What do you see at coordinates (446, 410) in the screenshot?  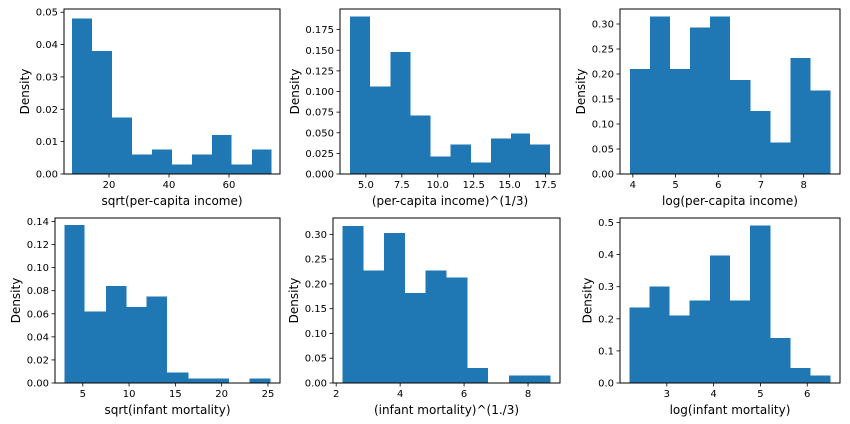 I see `x-axis-label: (infant mortality)^(1./3)` at bounding box center [446, 410].